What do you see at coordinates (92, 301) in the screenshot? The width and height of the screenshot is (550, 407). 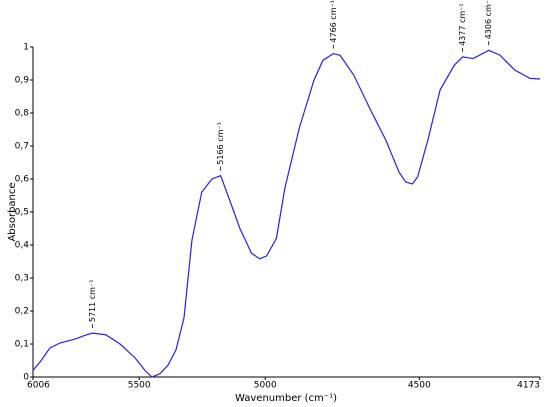 I see `annotation-label: 5711 cm⁻¹` at bounding box center [92, 301].